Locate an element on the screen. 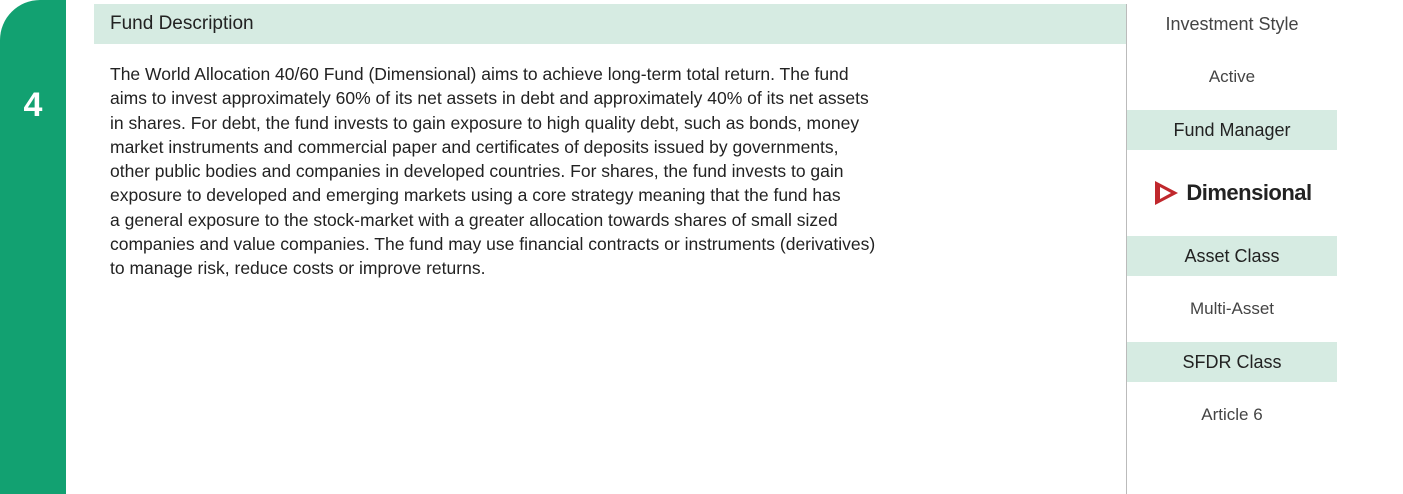 Image resolution: width=1403 pixels, height=494 pixels. label: Asset Class is located at coordinates (1232, 256).